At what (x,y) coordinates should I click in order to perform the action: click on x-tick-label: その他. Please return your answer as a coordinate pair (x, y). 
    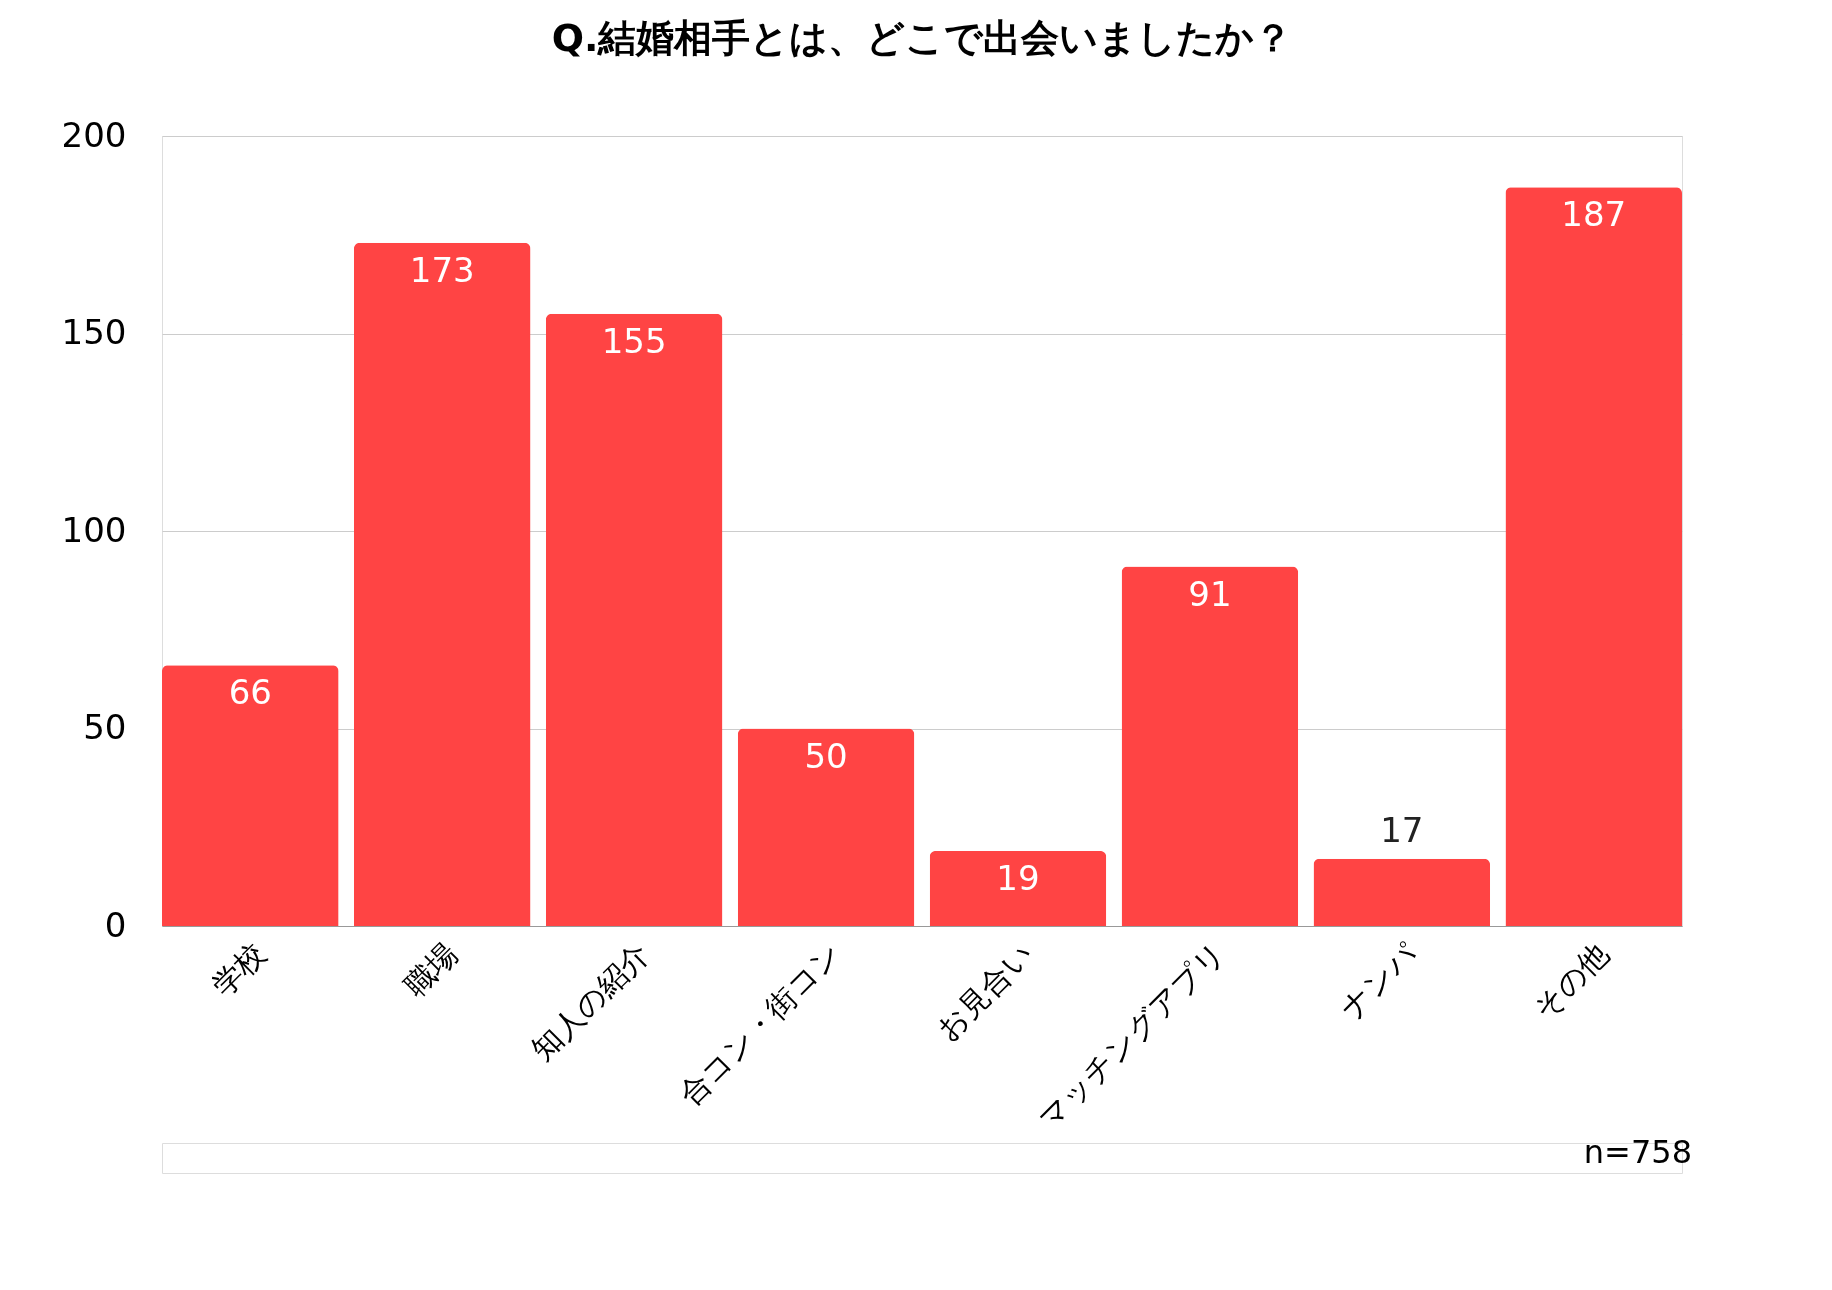
    Looking at the image, I should click on (1570, 980).